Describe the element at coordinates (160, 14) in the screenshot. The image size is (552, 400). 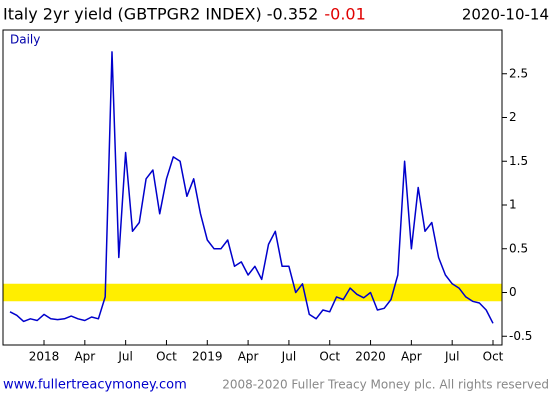
I see `chart-title: Italy 2yr yield (GBTPGR2 INDEX) -0.352` at that location.